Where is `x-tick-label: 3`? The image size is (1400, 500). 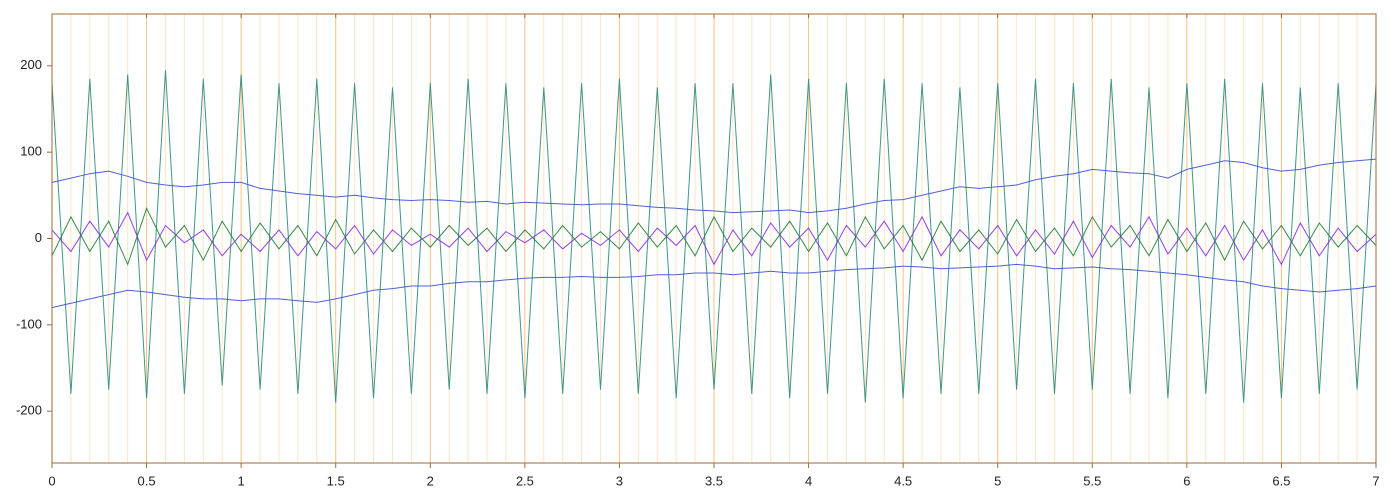 x-tick-label: 3 is located at coordinates (619, 480).